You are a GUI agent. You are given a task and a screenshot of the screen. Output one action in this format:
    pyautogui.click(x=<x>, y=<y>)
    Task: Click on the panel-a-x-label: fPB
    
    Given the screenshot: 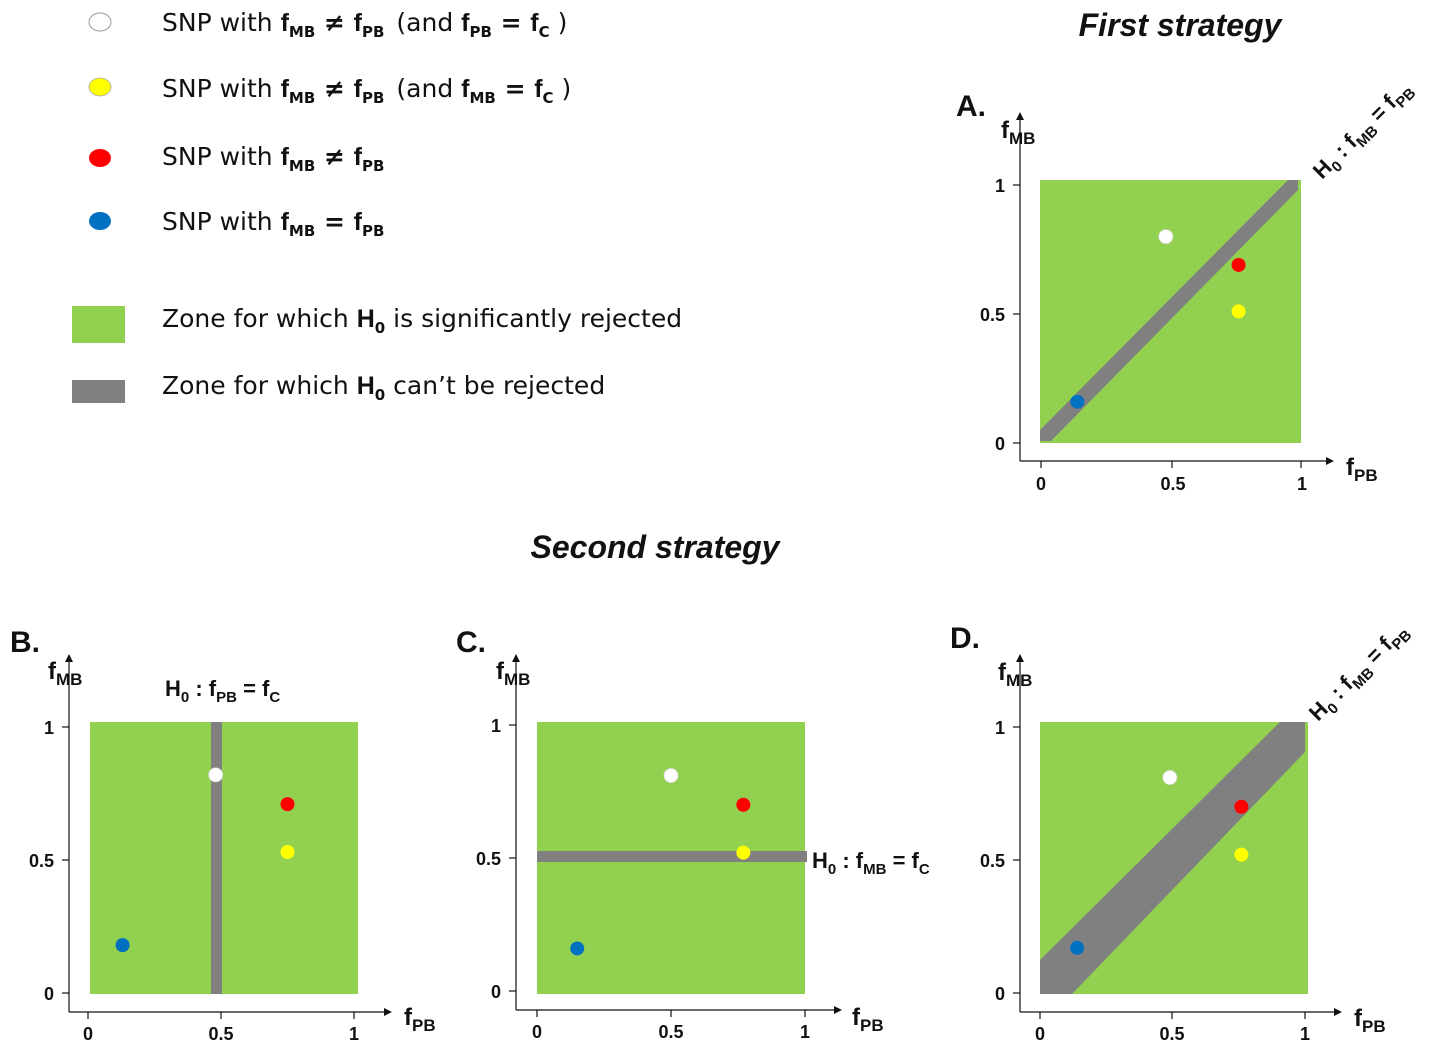 What is the action you would take?
    pyautogui.click(x=1362, y=469)
    